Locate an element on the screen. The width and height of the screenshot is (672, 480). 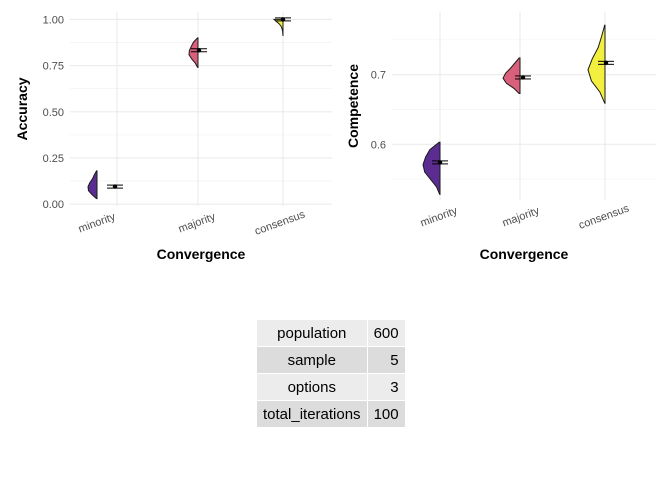
param-value: 600 is located at coordinates (386, 333).